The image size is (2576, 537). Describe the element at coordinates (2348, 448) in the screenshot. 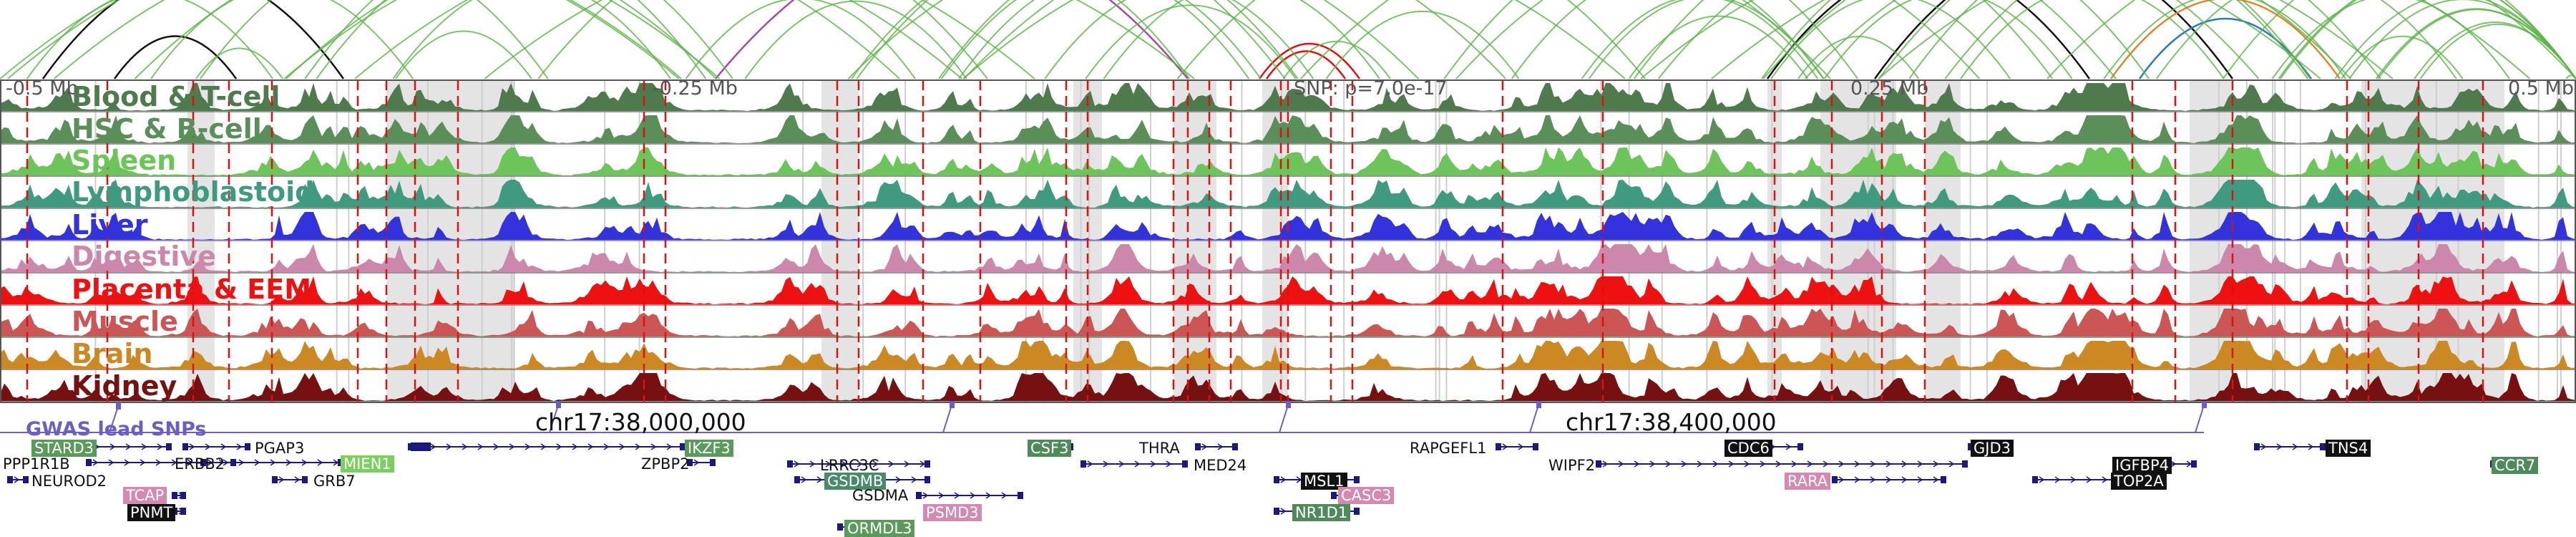

I see `gene-label-tns4: TNS4` at that location.